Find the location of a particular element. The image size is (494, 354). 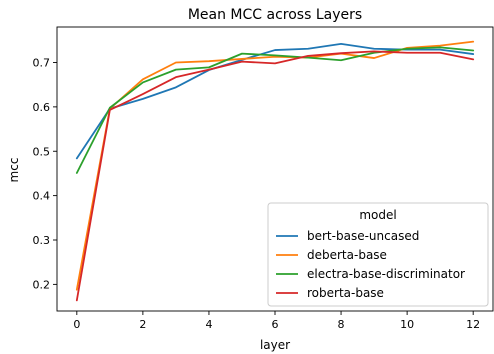

legend-title: model is located at coordinates (377, 215).